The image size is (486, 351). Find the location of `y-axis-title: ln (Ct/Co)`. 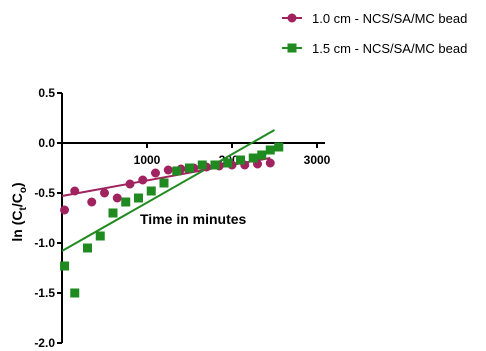

y-axis-title: ln (Ct/Co) is located at coordinates (19, 211).